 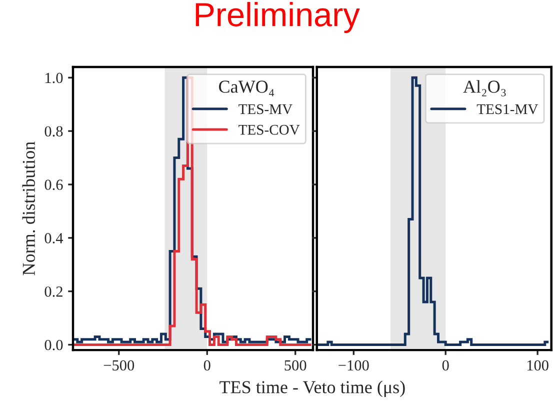 I want to click on y-tick-label: 0.0, so click(x=53, y=345).